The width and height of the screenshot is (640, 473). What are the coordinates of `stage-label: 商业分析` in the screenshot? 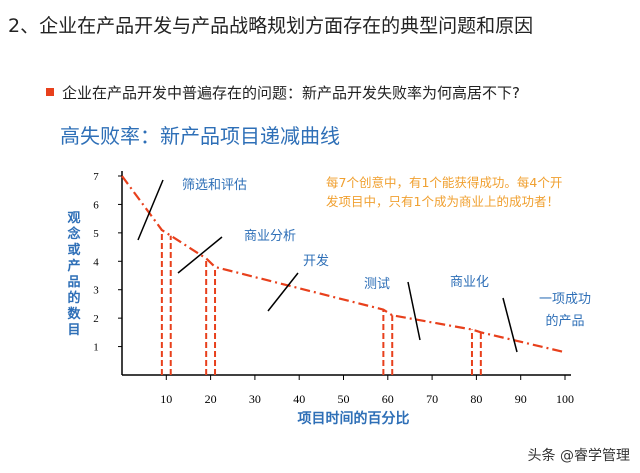 It's located at (270, 236).